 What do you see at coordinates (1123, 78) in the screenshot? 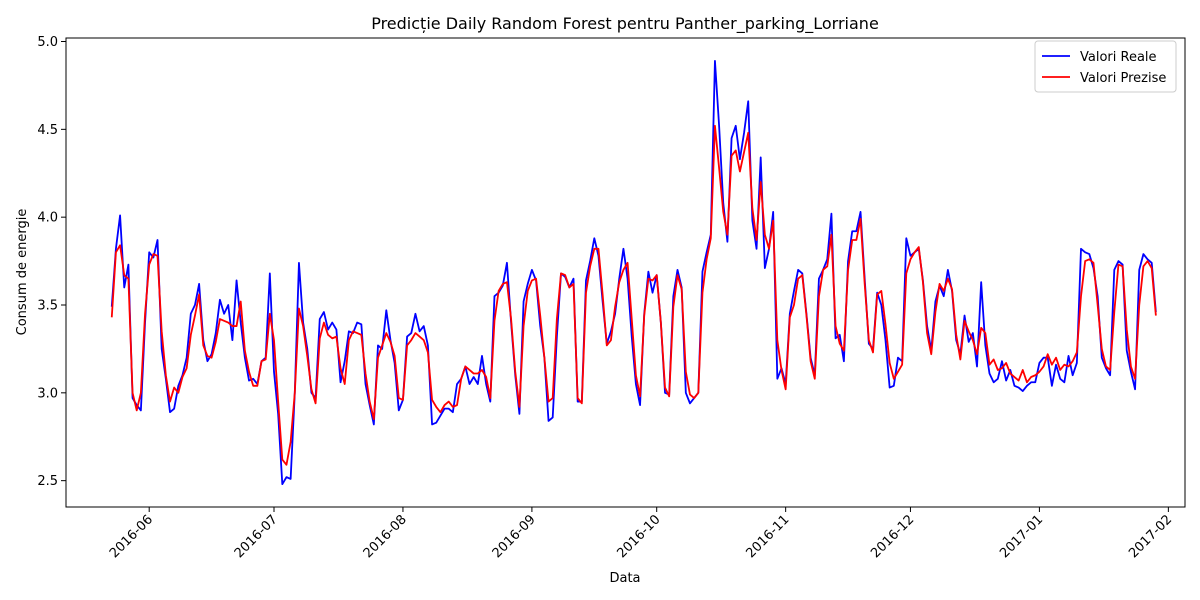
I see `legend-label-predicted: Valori Prezise` at bounding box center [1123, 78].